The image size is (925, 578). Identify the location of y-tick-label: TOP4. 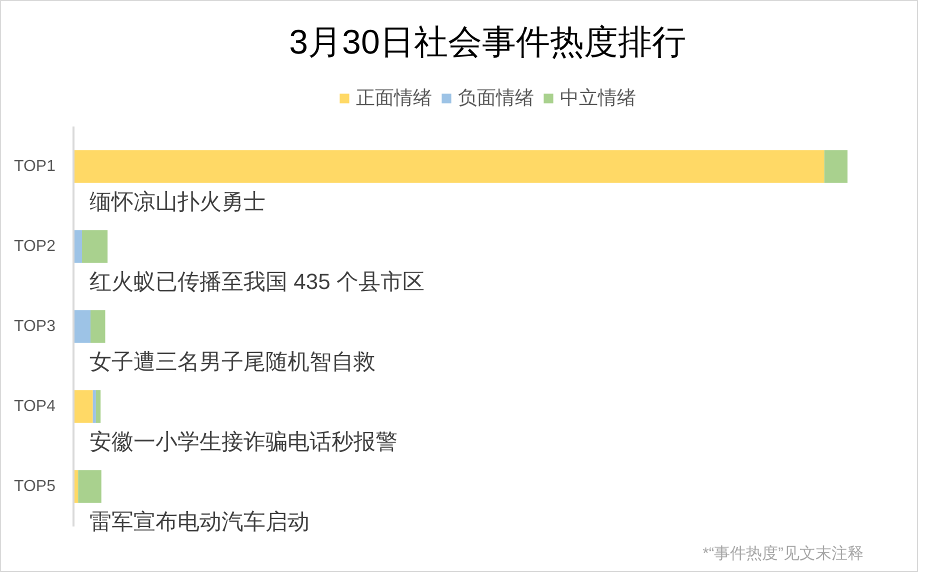
(35, 406).